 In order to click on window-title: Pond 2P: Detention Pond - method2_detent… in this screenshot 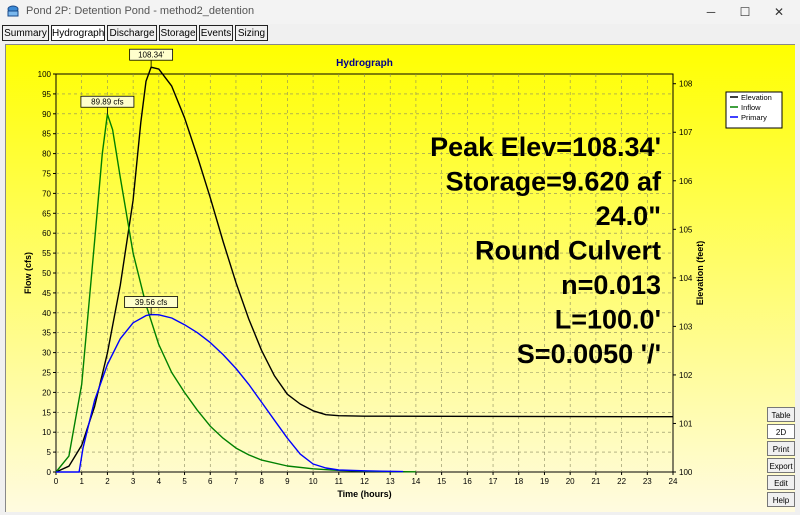, I will do `click(140, 11)`.